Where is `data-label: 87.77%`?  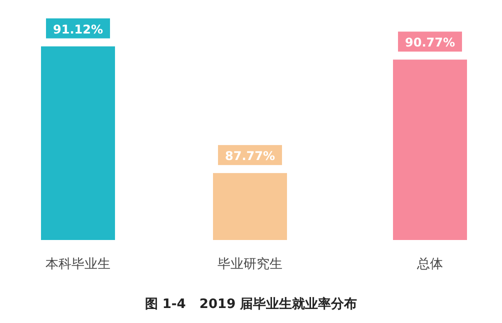 data-label: 87.77% is located at coordinates (250, 156).